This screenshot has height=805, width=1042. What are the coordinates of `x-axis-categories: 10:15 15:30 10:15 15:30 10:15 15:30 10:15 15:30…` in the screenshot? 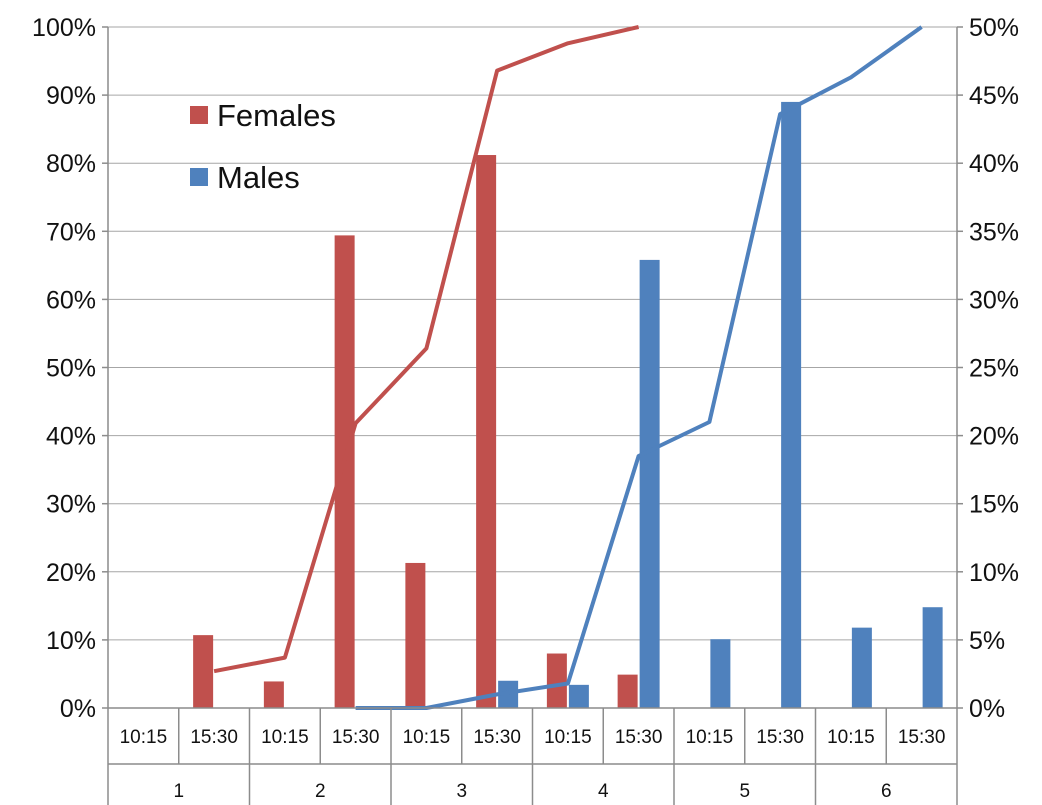 It's located at (533, 764).